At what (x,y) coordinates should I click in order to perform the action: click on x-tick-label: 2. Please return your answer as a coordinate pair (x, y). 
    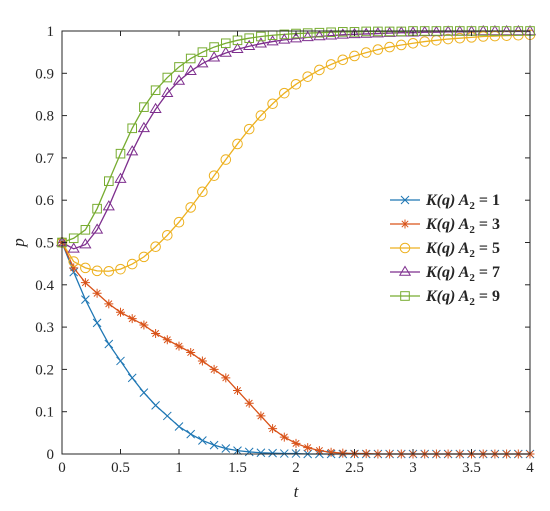
    Looking at the image, I should click on (296, 468).